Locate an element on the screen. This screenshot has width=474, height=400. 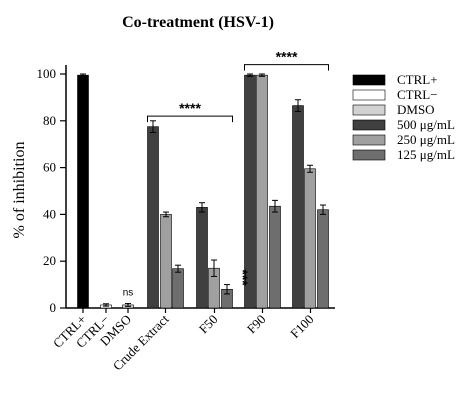
y-ticks: 0 20 40 60 80 100 is located at coordinates (51, 190).